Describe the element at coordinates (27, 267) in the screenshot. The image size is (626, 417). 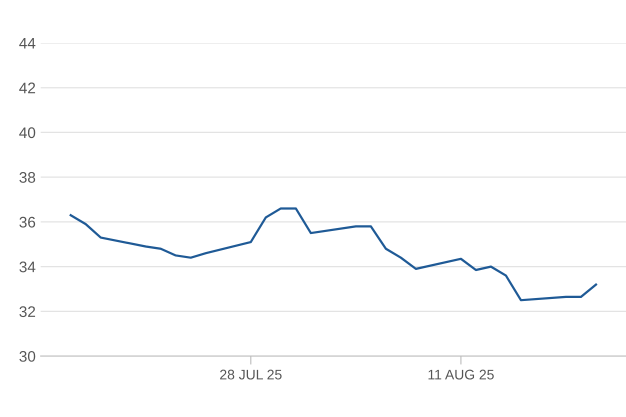
I see `y-tick-label: 34` at that location.